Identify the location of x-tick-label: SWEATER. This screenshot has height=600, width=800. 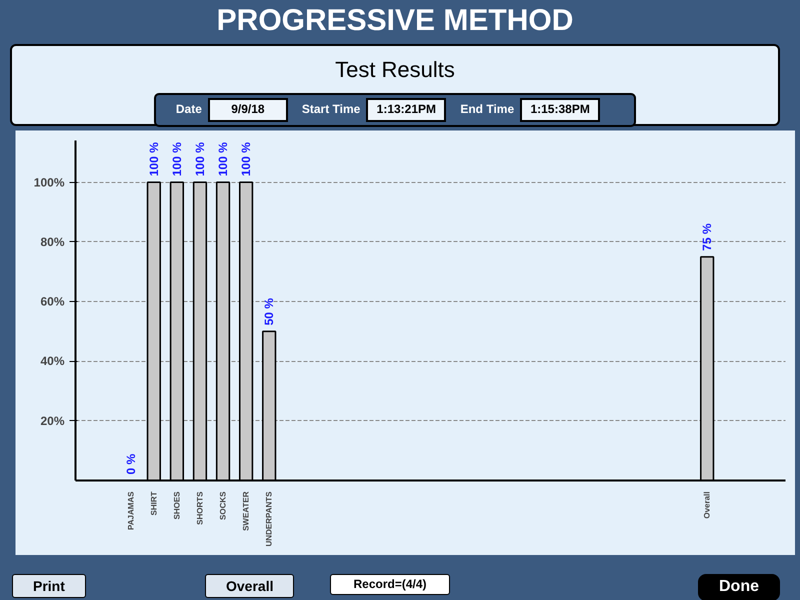
(246, 511).